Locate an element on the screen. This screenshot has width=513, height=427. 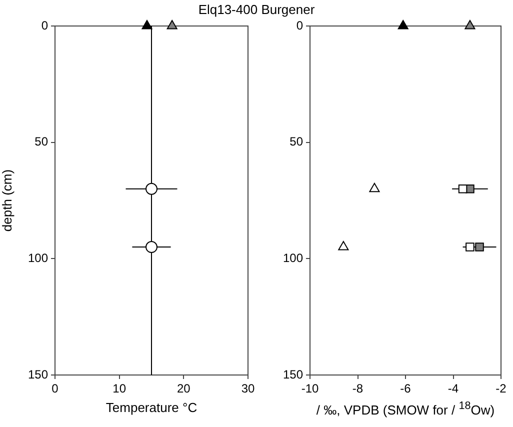
x-tick-label: -4 is located at coordinates (453, 389).